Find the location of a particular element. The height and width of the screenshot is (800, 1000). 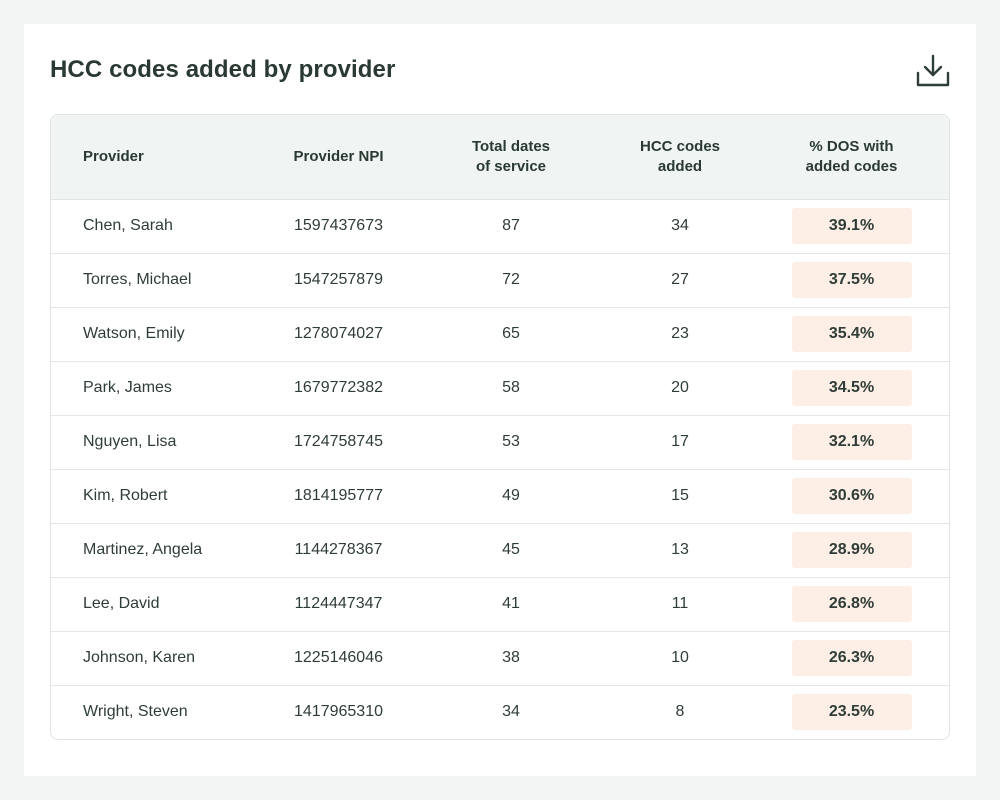

provider-npi-cell: 1225146046 is located at coordinates (338, 658).